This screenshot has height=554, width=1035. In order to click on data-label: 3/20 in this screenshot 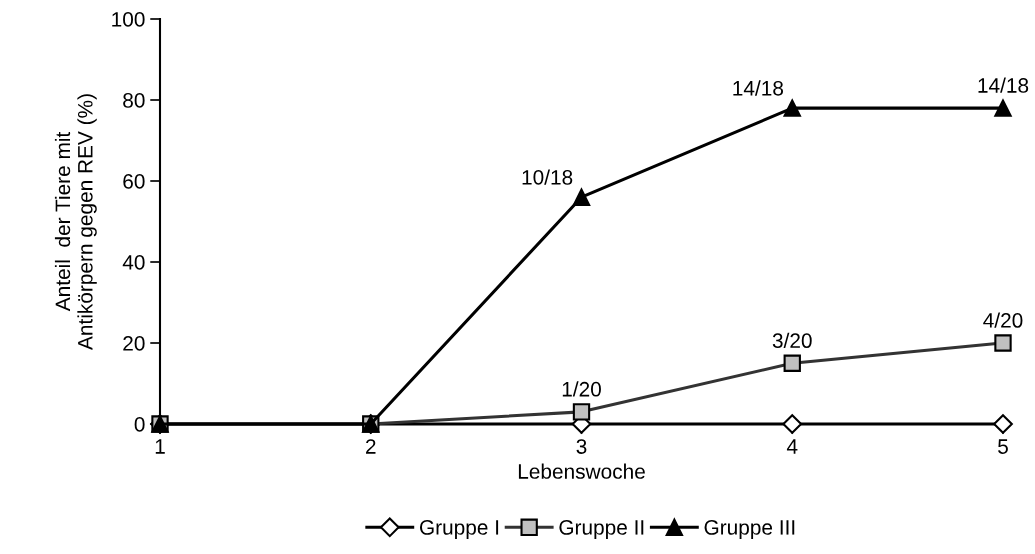, I will do `click(792, 340)`.